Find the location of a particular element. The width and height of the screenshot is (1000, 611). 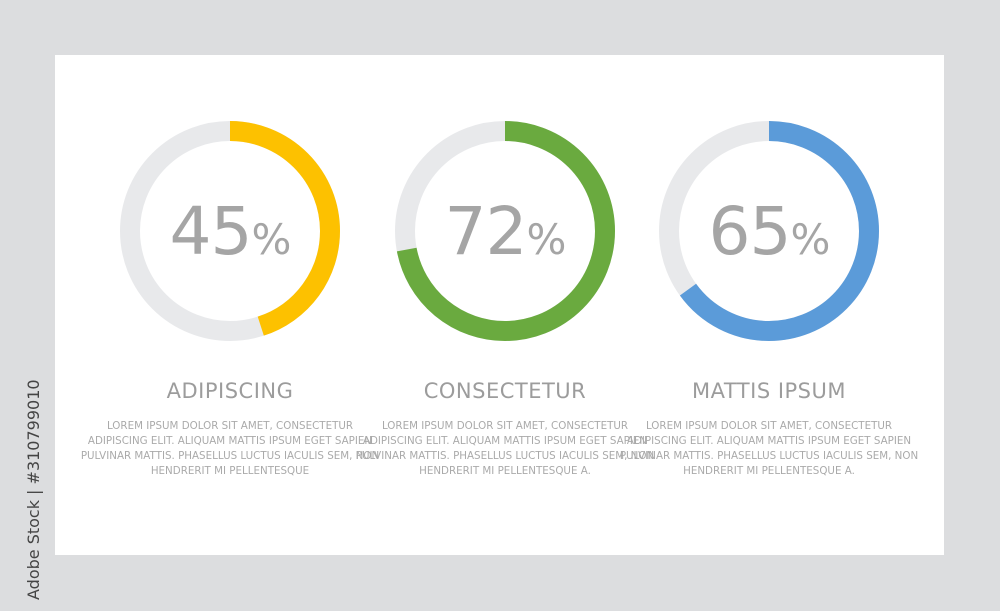

percent-label: 45% is located at coordinates (230, 231).